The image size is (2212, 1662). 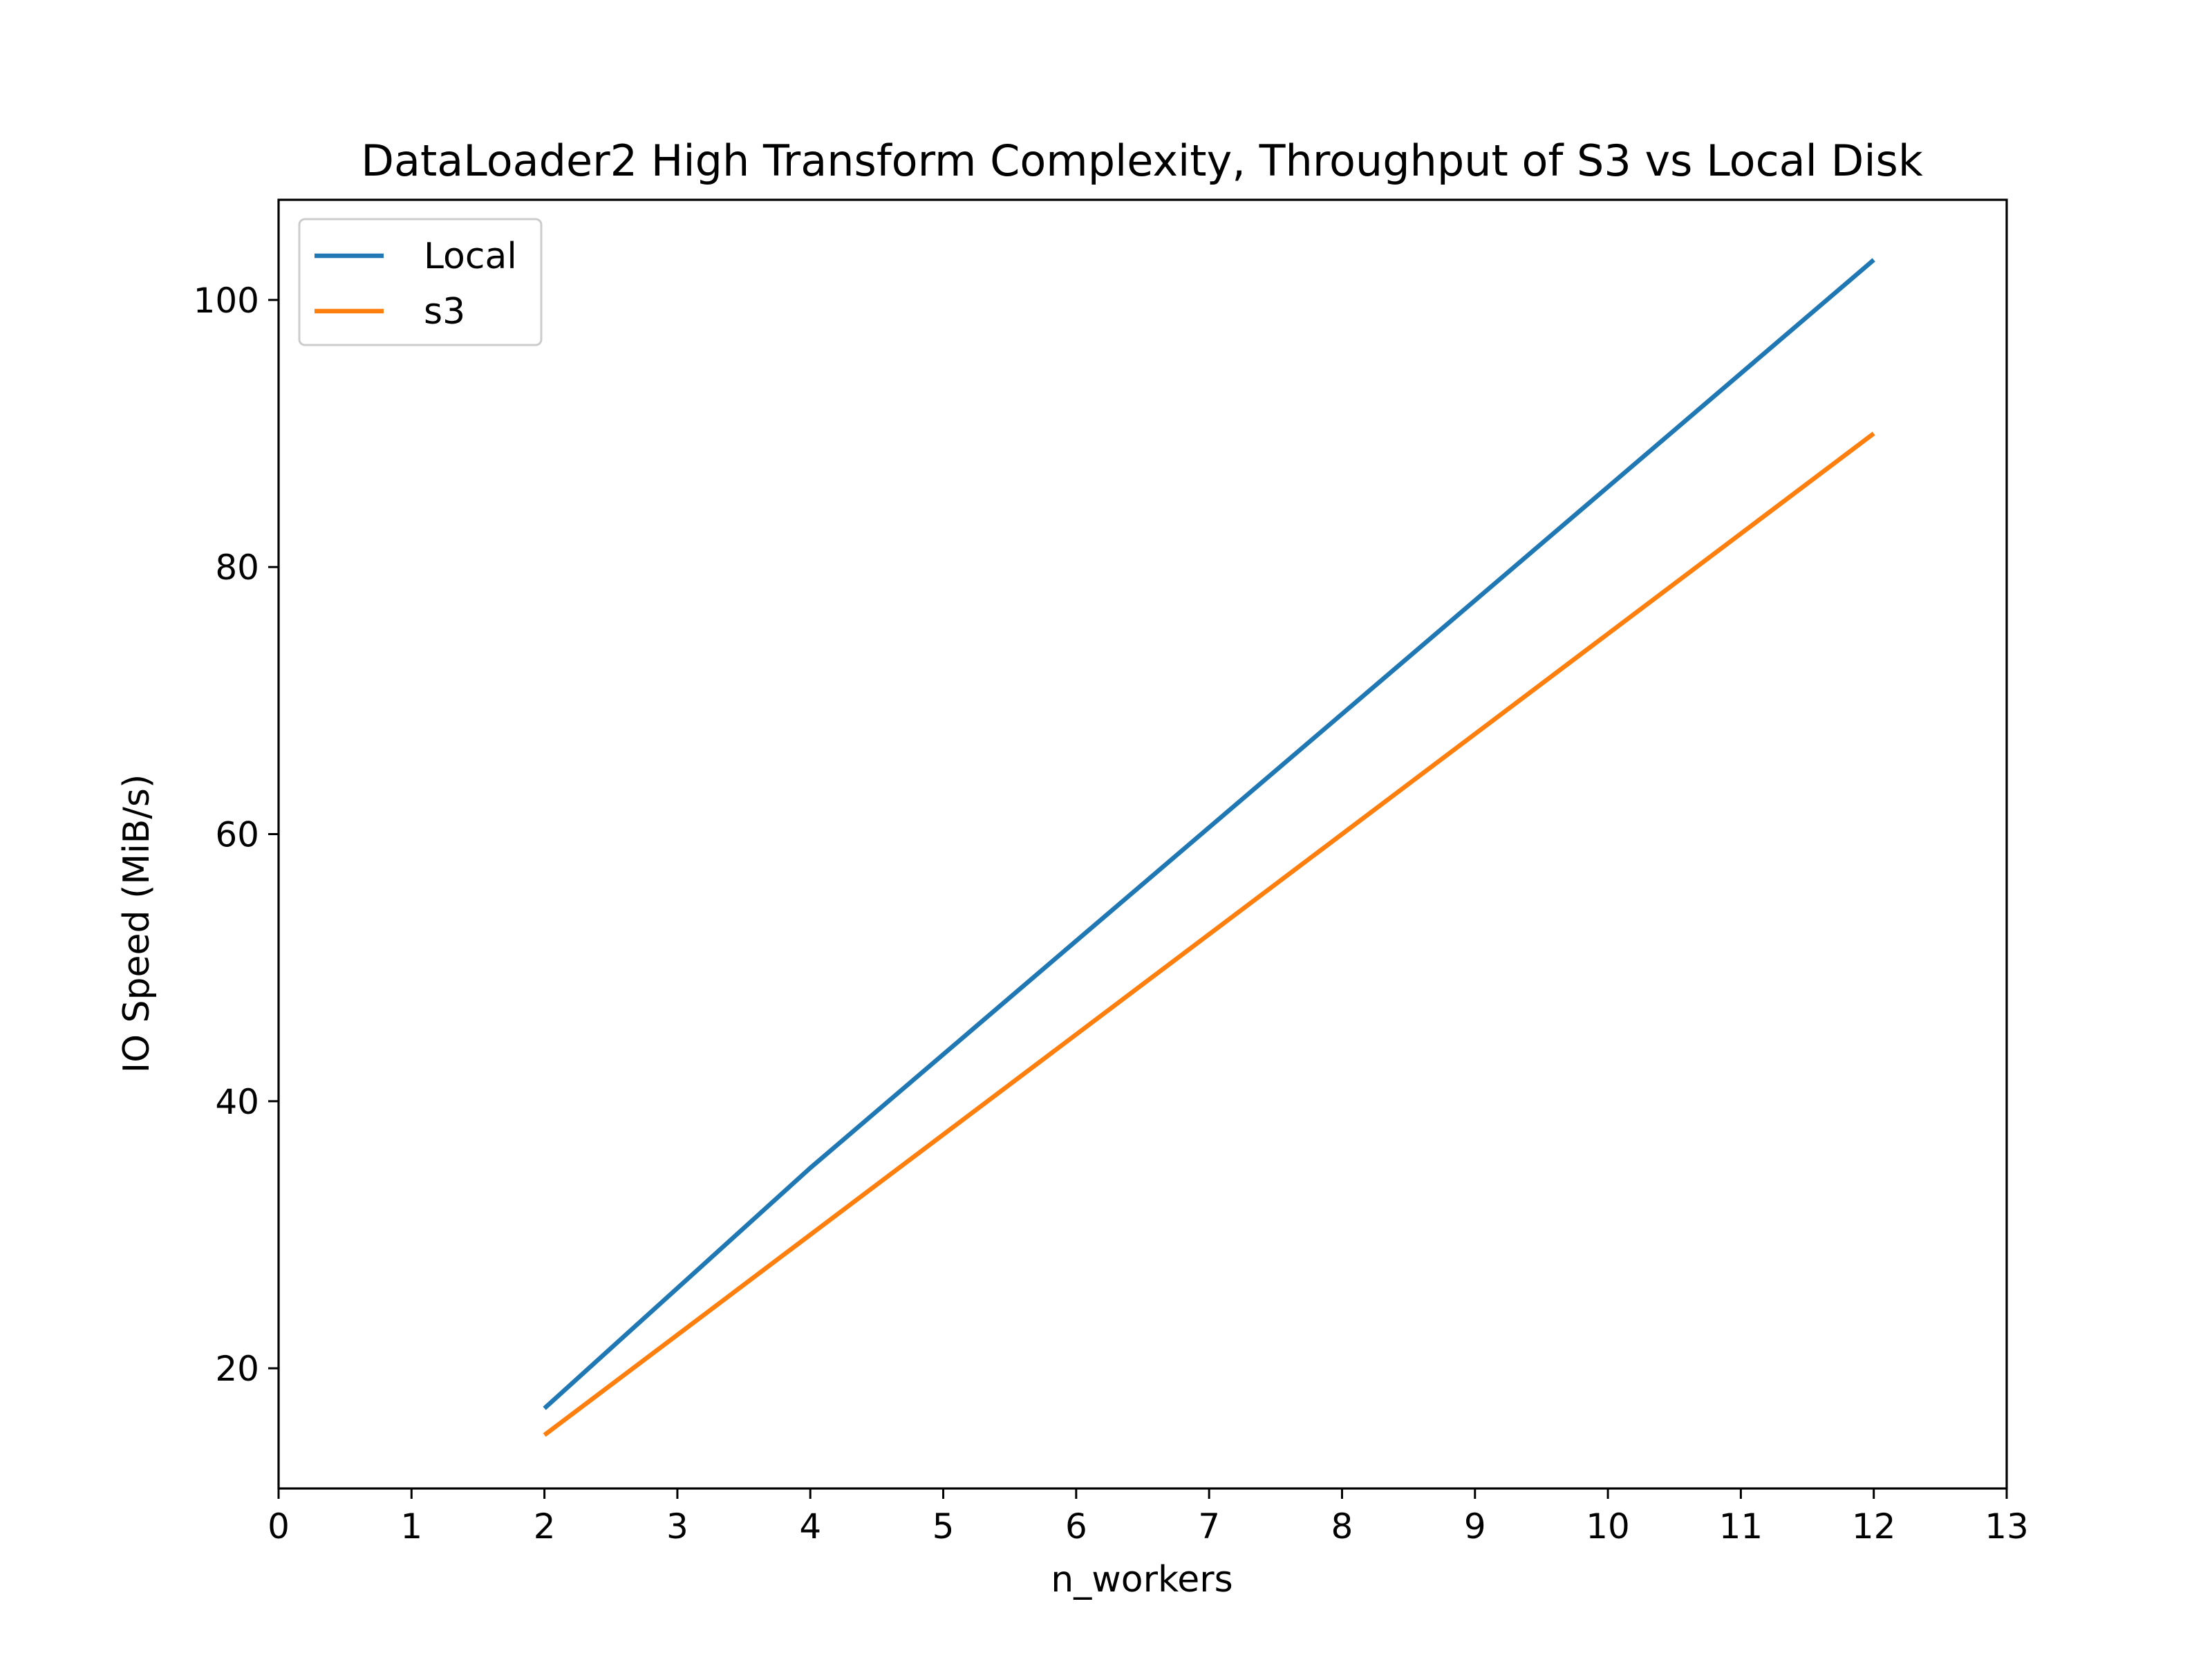 I want to click on x-tick-label-3: 3, so click(x=677, y=1527).